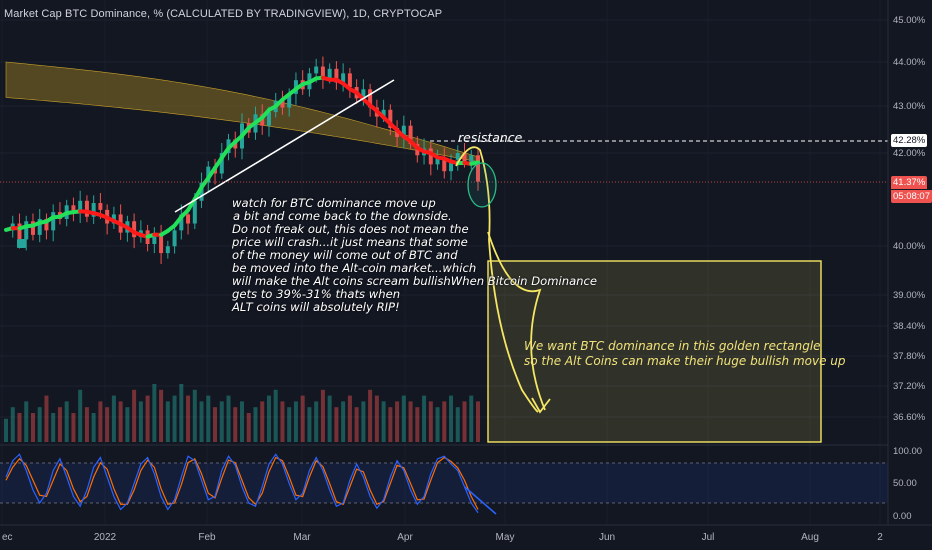 The image size is (932, 550). I want to click on check-marker, so click(21, 243).